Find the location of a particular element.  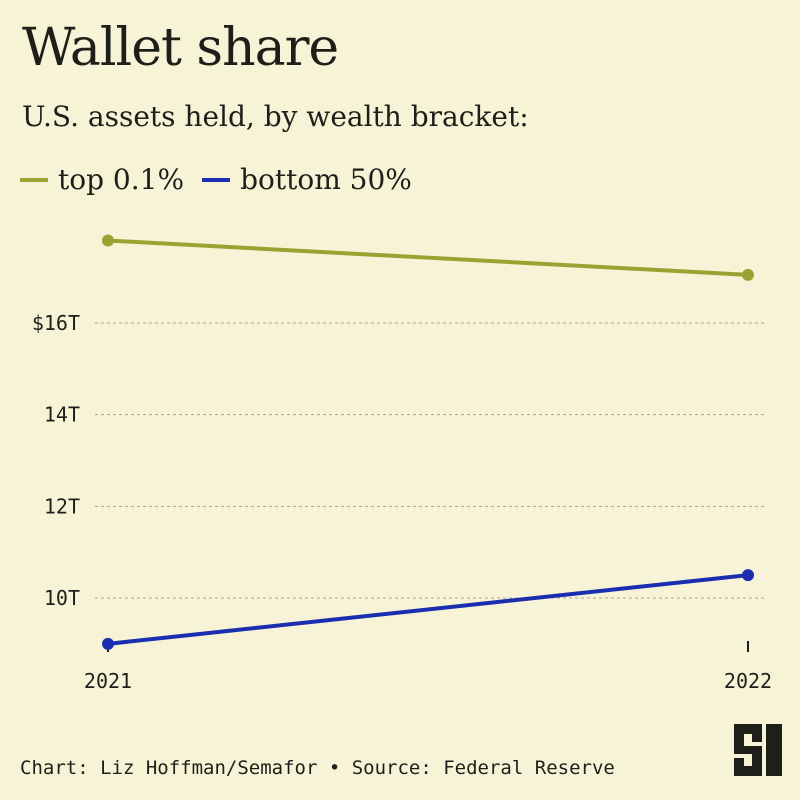

legend-item-bottom: bottom 50% is located at coordinates (307, 179).